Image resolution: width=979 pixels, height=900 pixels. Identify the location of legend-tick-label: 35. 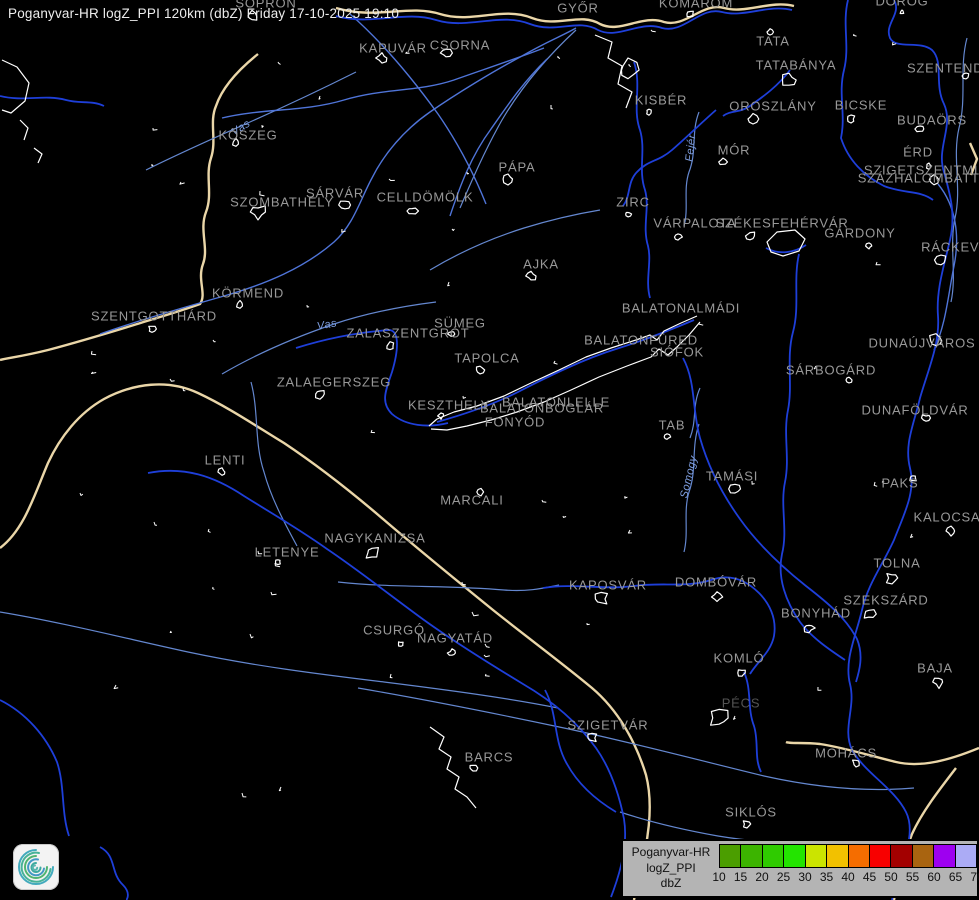
(826, 877).